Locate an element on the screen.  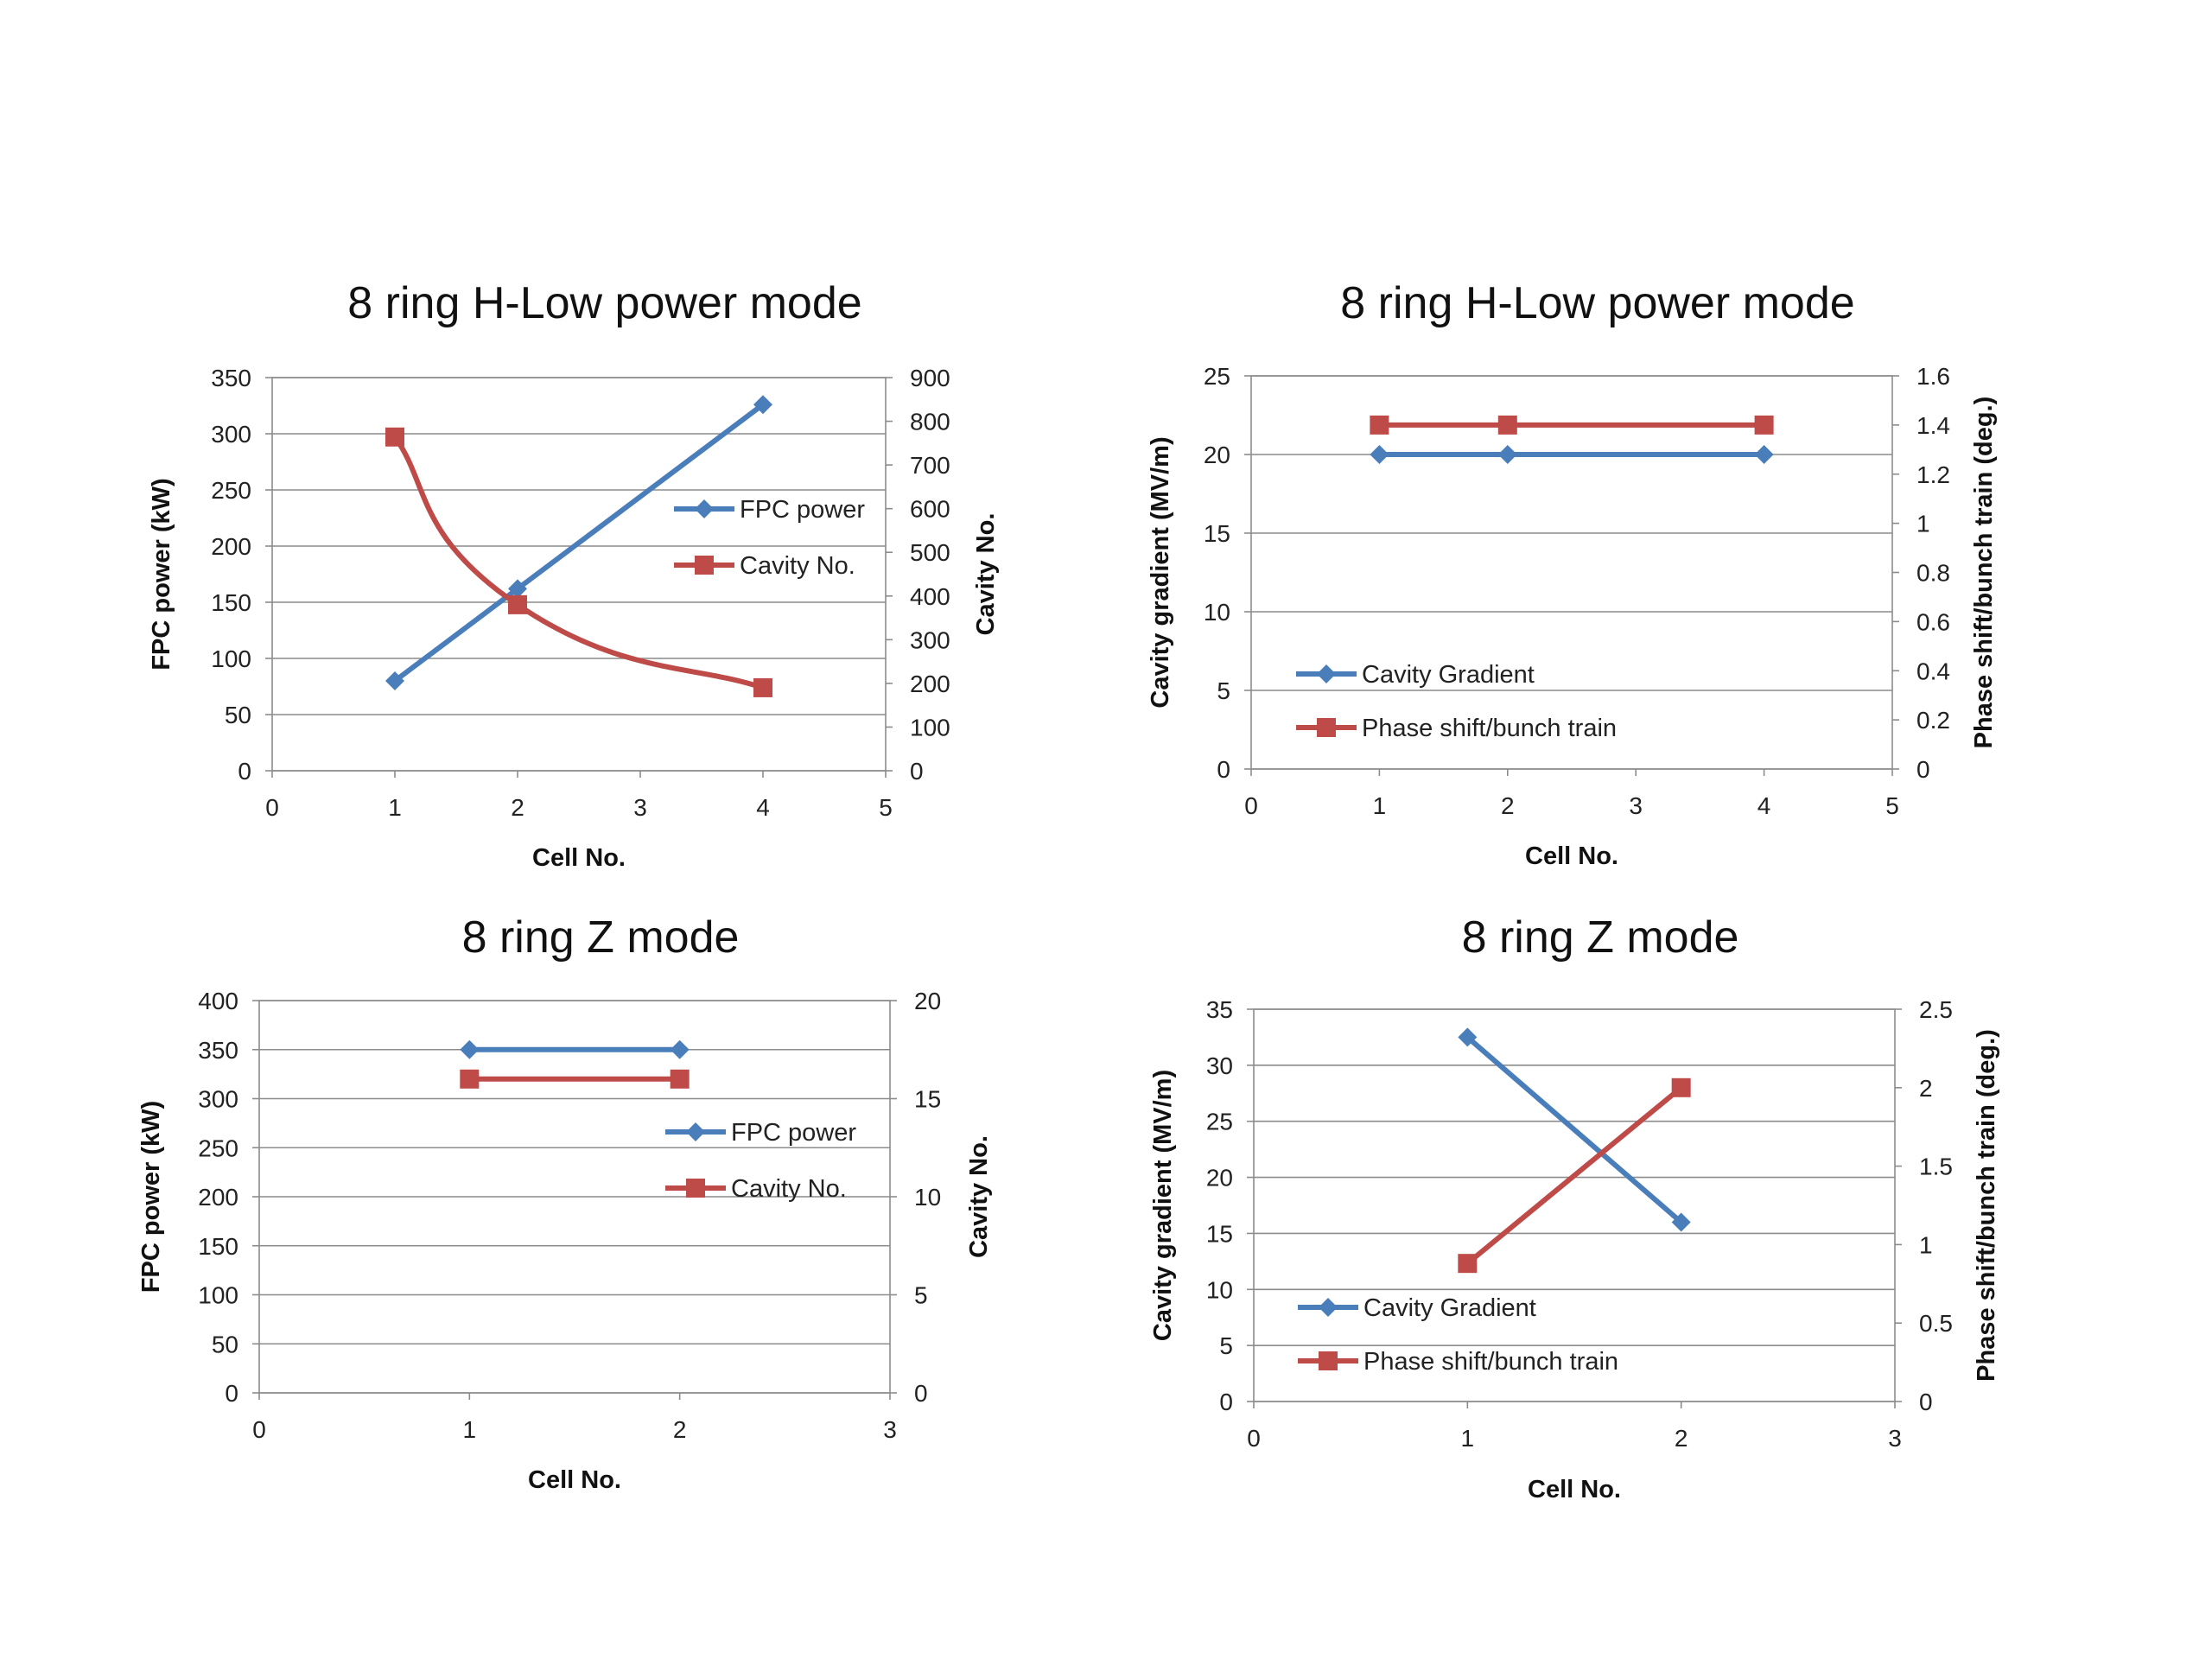
y2-tick-label: 0.5 is located at coordinates (1936, 1323).